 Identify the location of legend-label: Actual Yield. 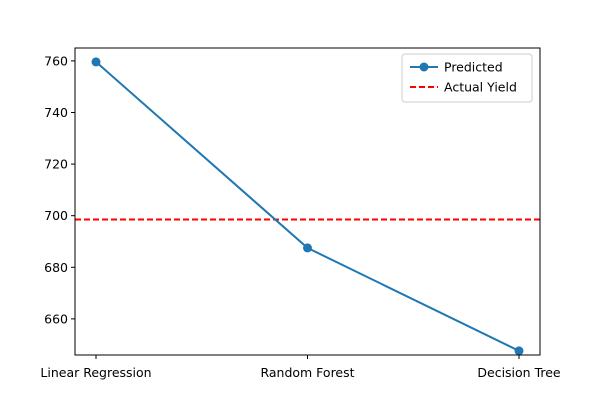
(480, 87).